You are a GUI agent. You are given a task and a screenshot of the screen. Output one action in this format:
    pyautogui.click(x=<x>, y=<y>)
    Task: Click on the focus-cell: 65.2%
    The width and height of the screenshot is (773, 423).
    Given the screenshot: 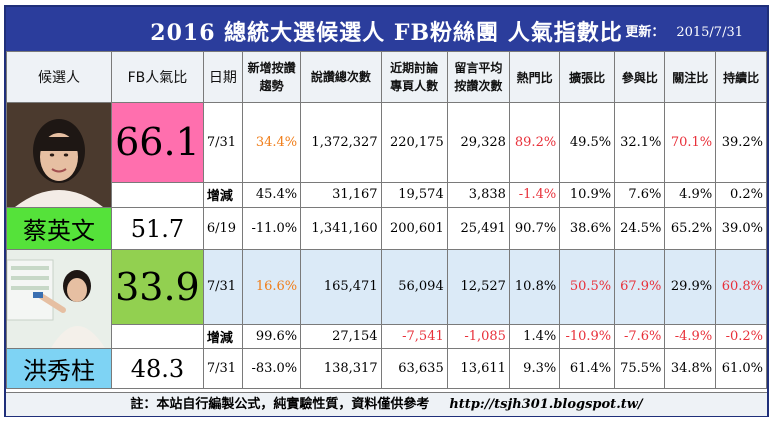 What is the action you would take?
    pyautogui.click(x=690, y=228)
    